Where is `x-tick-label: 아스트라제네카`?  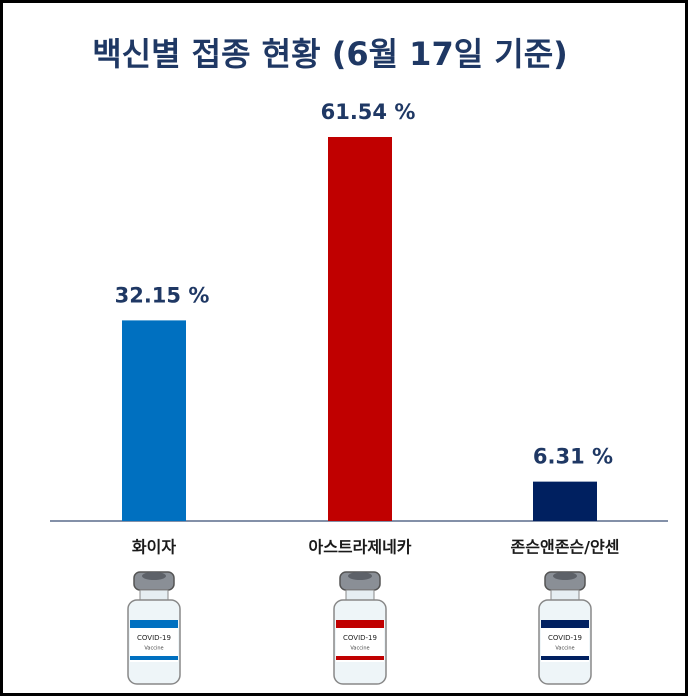 x-tick-label: 아스트라제네카 is located at coordinates (359, 547).